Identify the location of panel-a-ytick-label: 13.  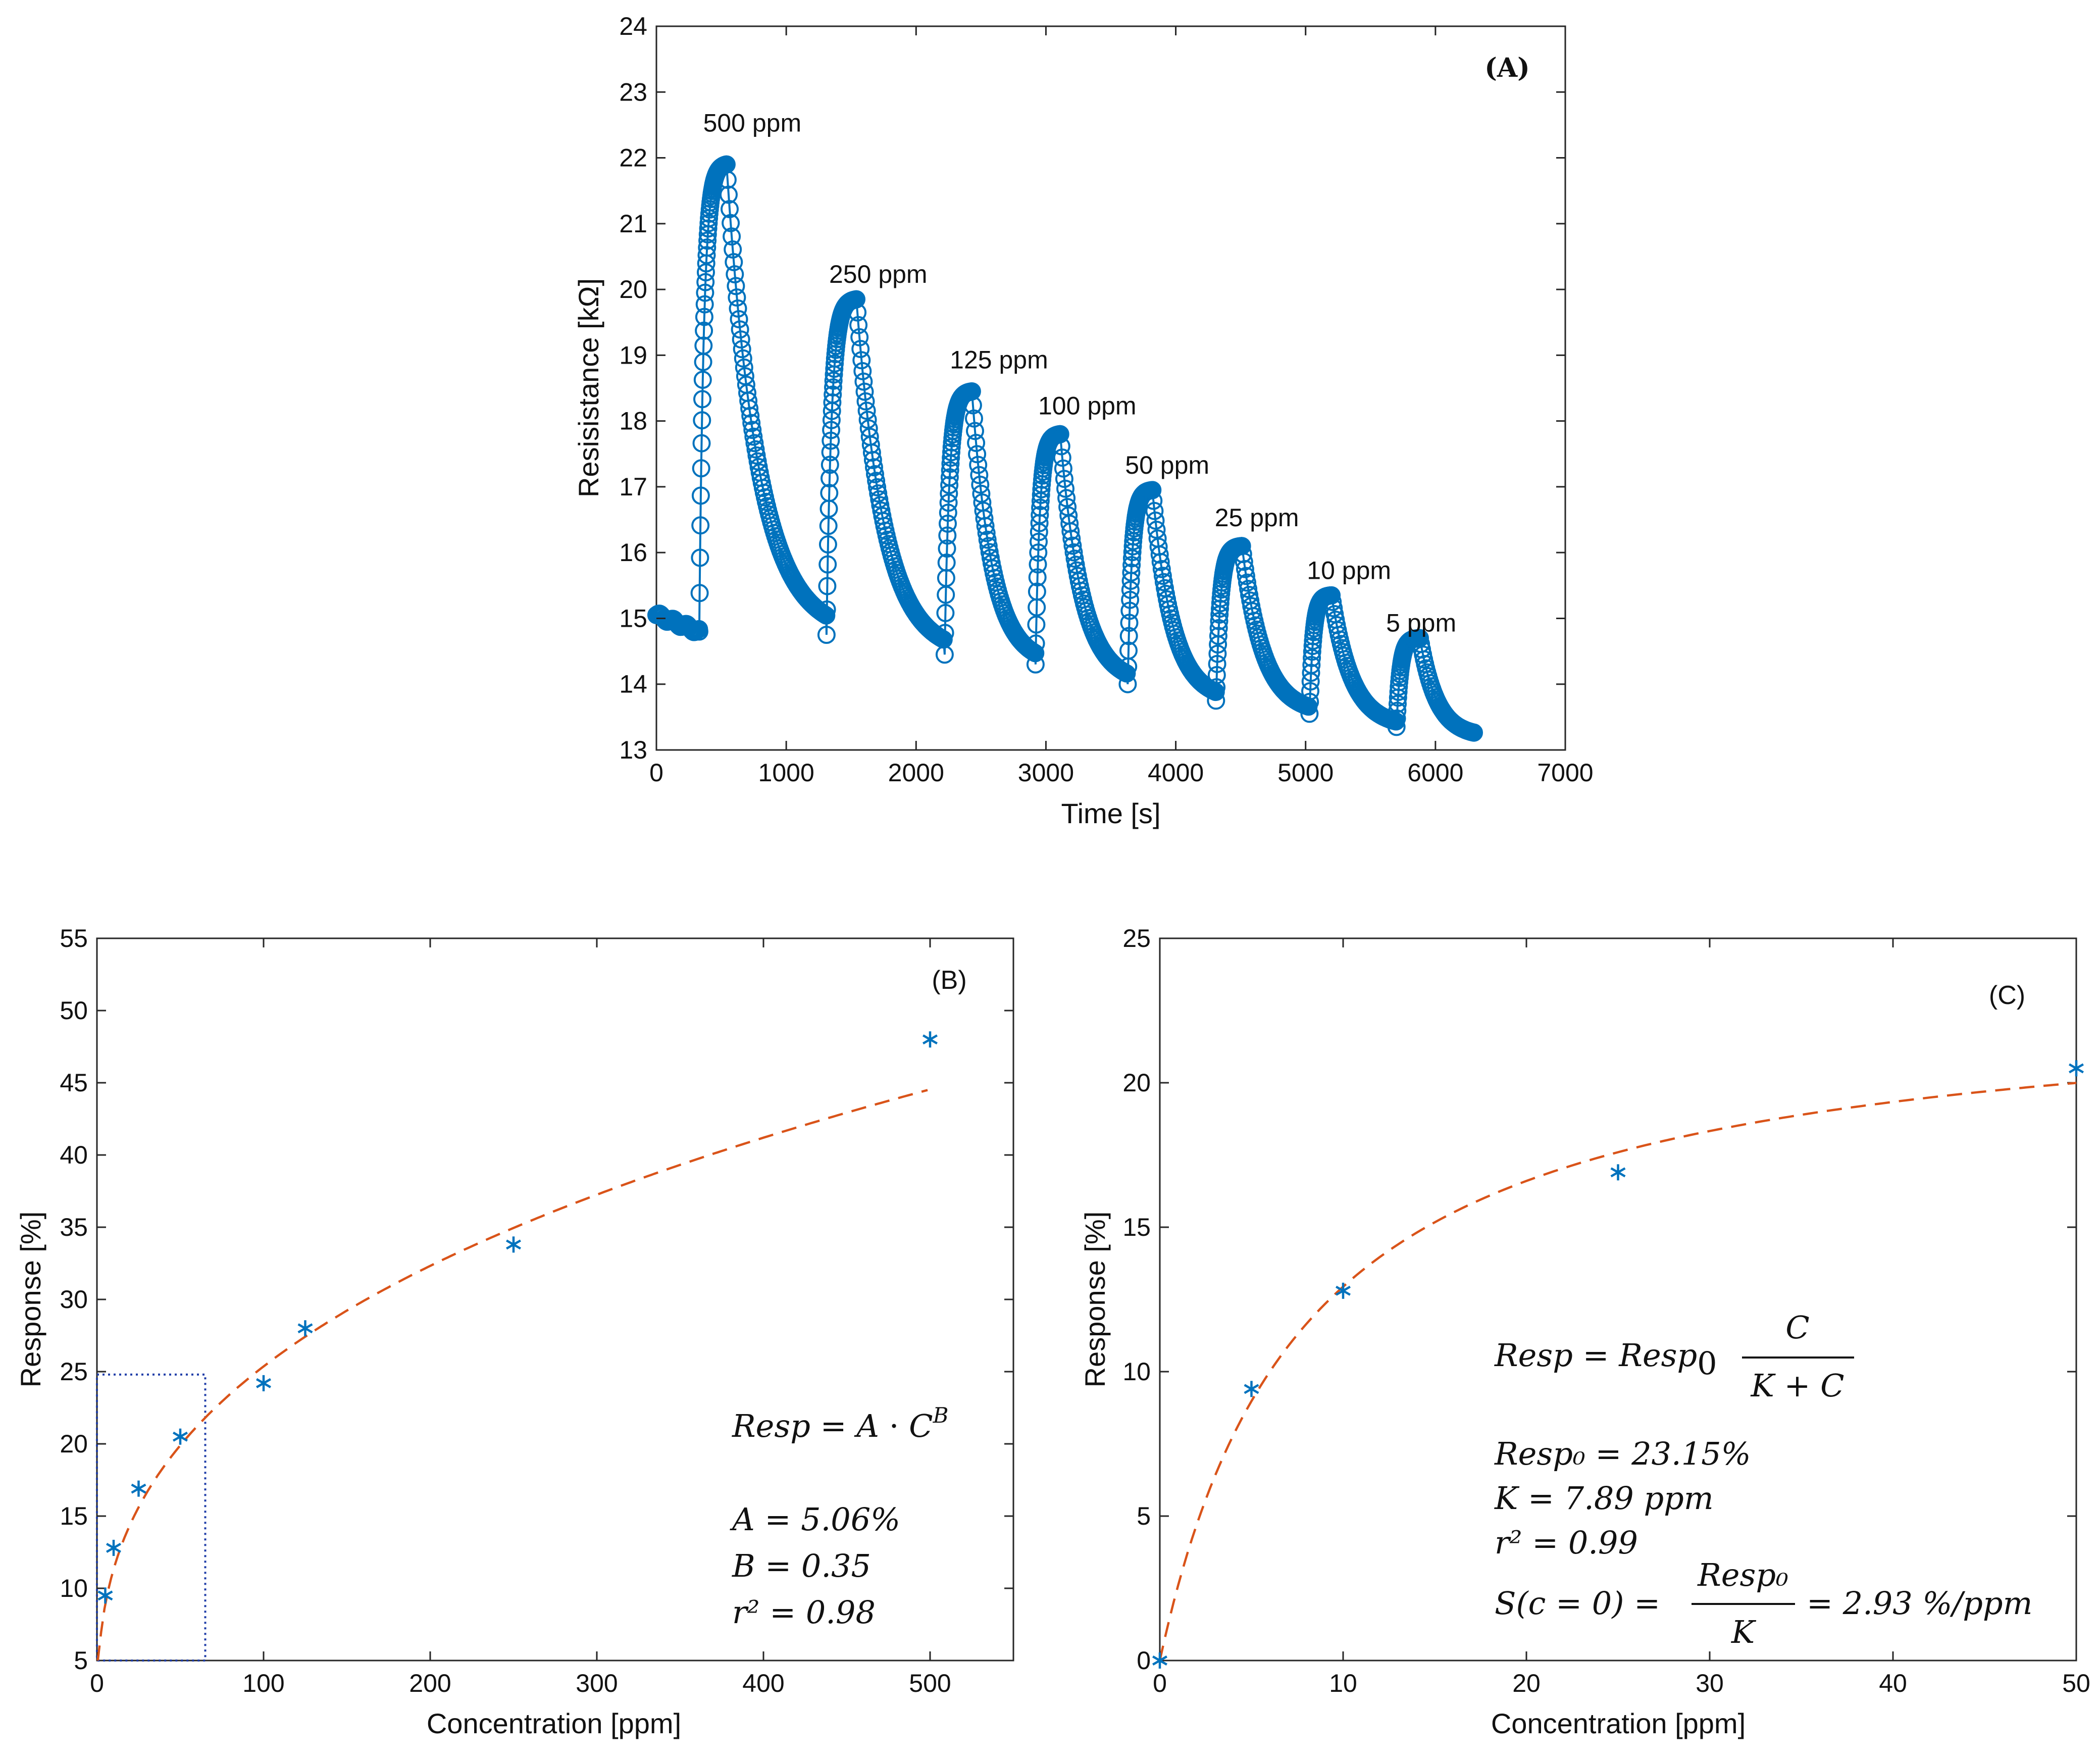
(633, 750).